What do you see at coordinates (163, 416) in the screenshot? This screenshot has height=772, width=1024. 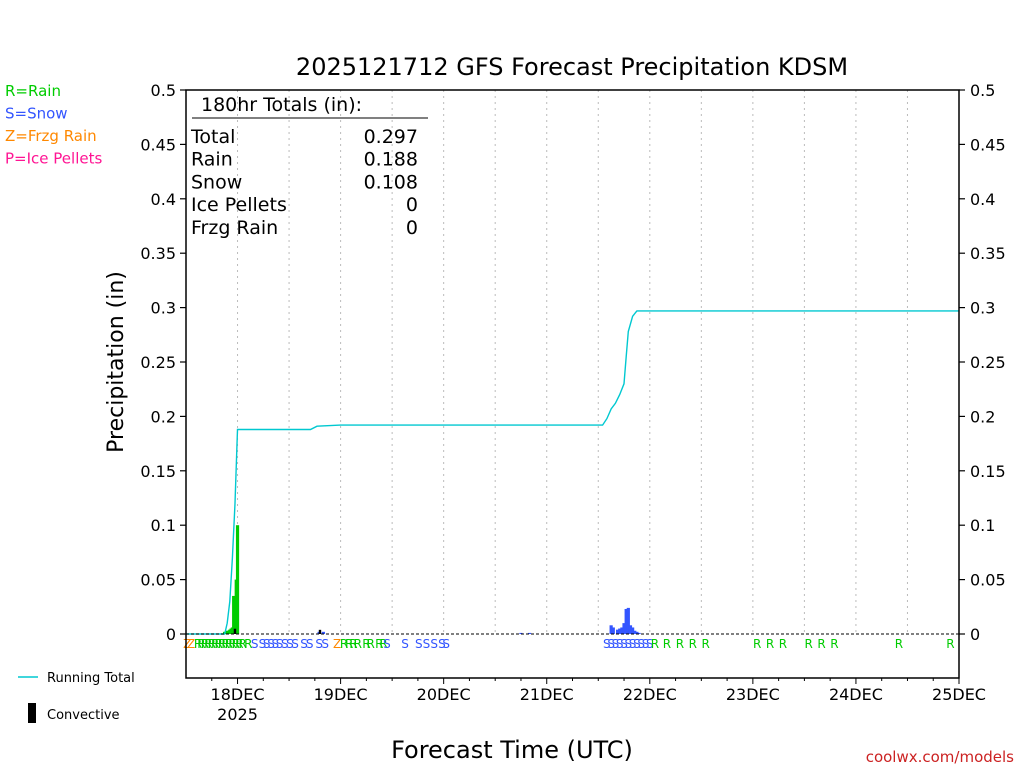 I see `y-tick-label: 0.2` at bounding box center [163, 416].